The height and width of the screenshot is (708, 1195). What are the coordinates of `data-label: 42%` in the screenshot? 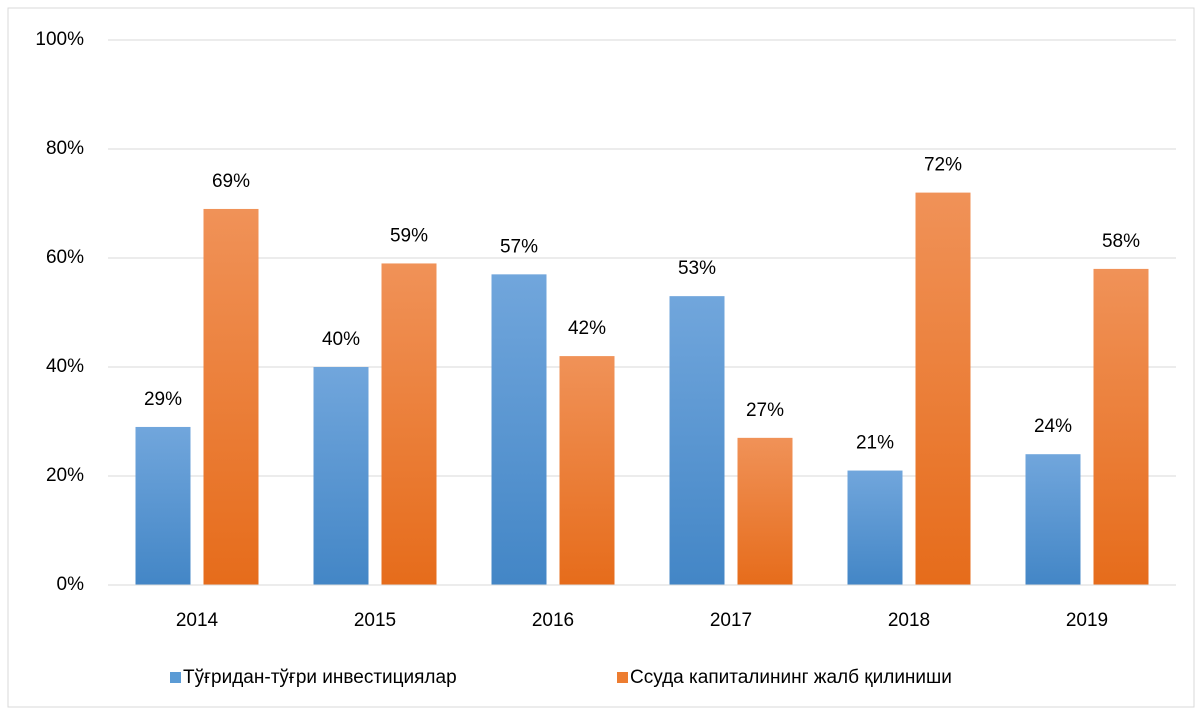 It's located at (587, 328).